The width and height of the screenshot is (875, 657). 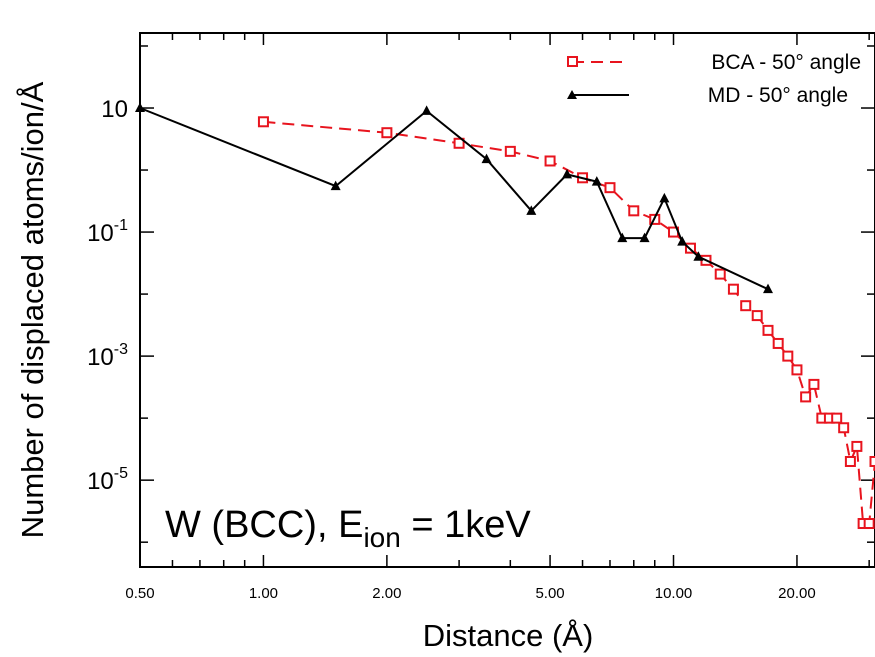 I want to click on y-tick-label: 10⁻⁵, so click(x=107, y=480).